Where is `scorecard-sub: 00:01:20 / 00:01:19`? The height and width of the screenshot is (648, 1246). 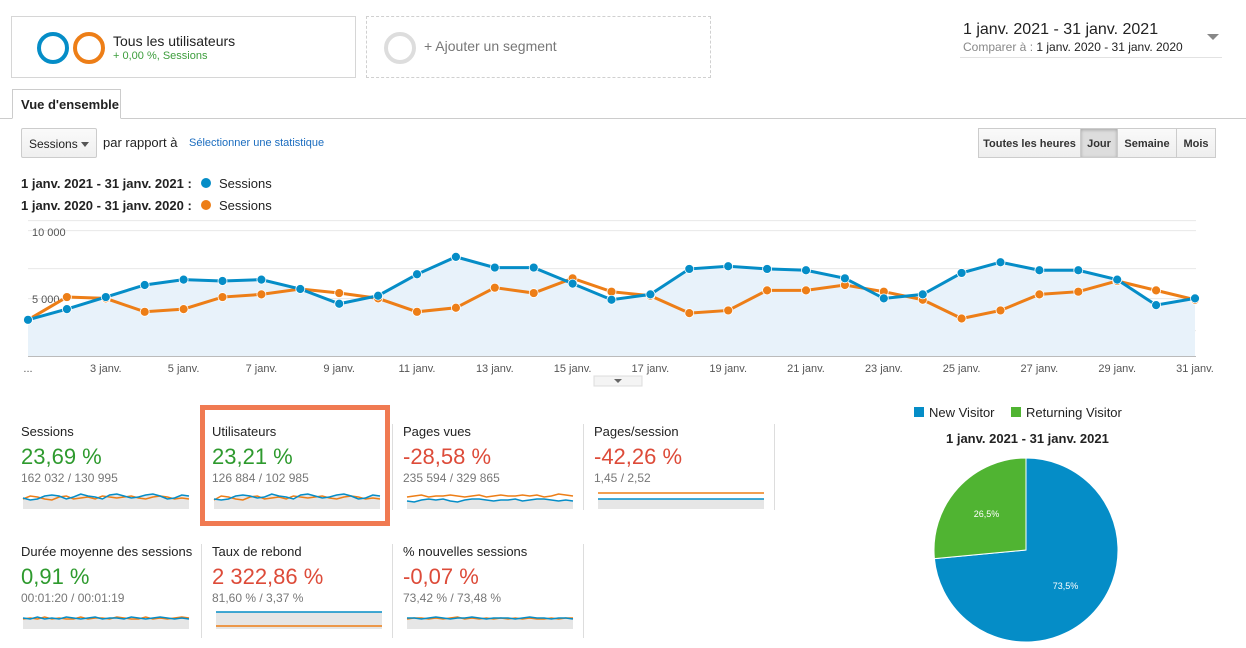 scorecard-sub: 00:01:20 / 00:01:19 is located at coordinates (73, 598).